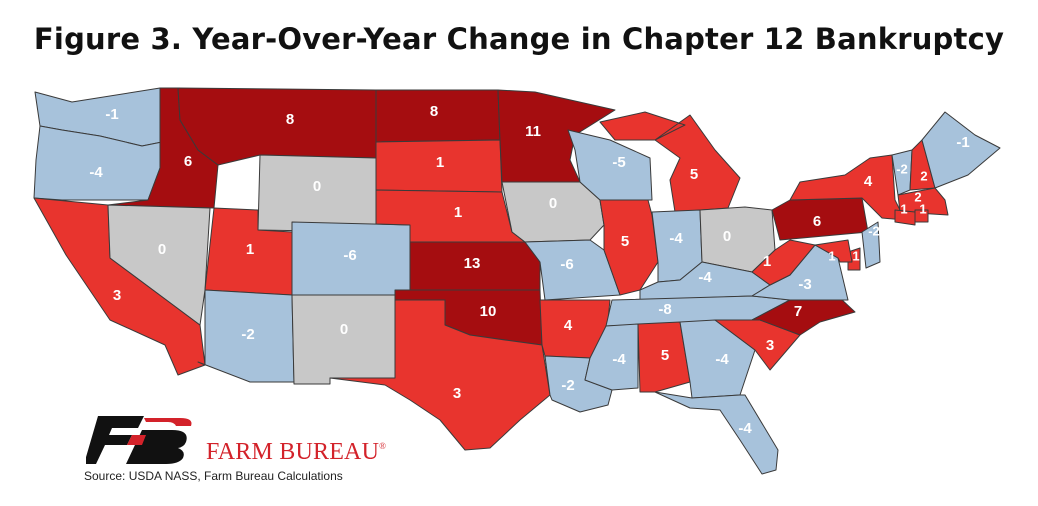  Describe the element at coordinates (117, 295) in the screenshot. I see `state-value-ca: 3` at that location.